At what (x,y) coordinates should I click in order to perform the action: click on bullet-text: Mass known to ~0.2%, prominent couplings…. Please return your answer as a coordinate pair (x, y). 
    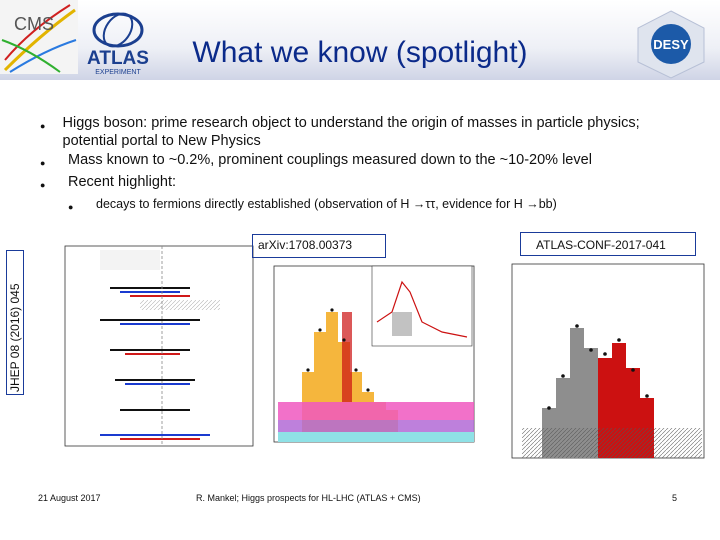
    Looking at the image, I should click on (330, 160).